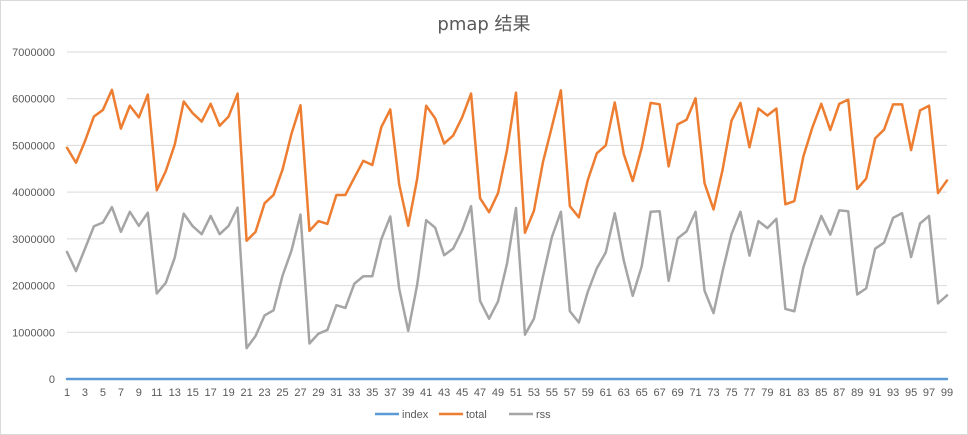  What do you see at coordinates (415, 415) in the screenshot?
I see `legend-label-index: index` at bounding box center [415, 415].